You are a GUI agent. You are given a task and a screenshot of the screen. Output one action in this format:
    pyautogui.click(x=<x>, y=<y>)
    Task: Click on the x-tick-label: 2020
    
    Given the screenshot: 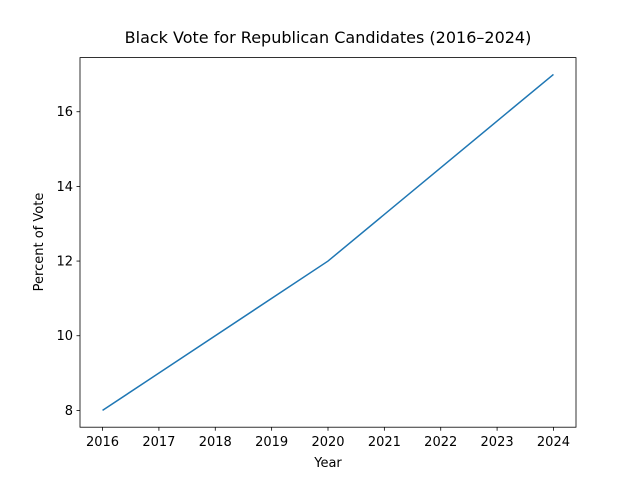 What is the action you would take?
    pyautogui.click(x=327, y=442)
    